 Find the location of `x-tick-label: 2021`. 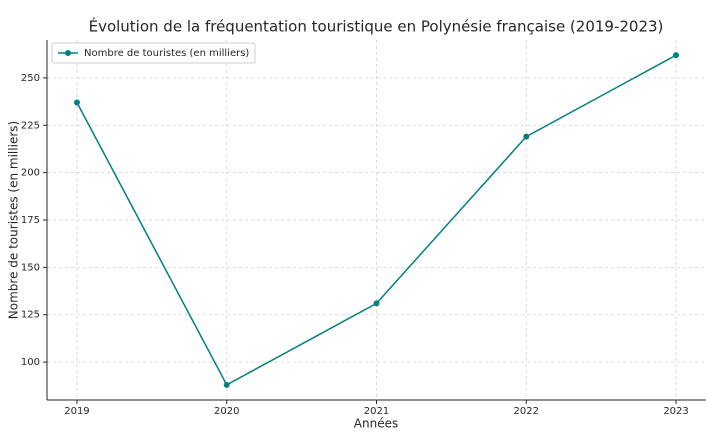

x-tick-label: 2021 is located at coordinates (376, 411).